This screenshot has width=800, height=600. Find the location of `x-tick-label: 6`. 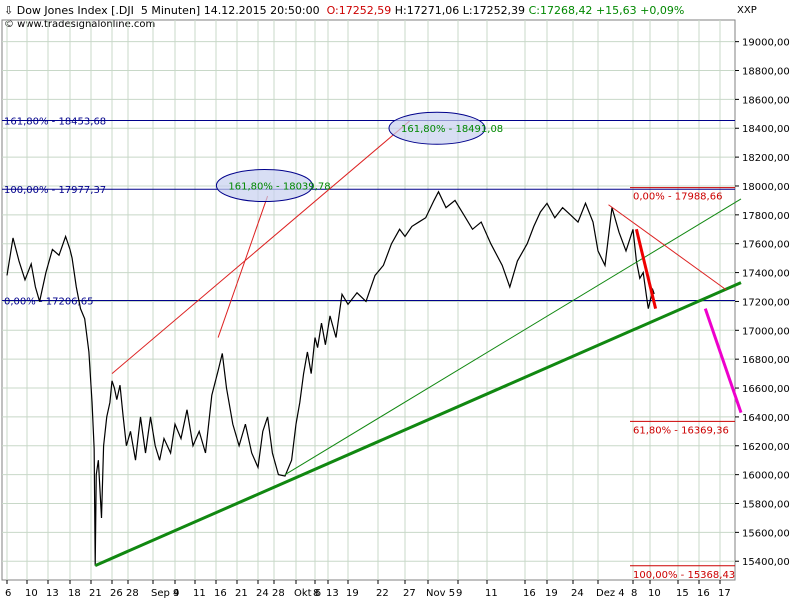

x-tick-label: 6 is located at coordinates (8, 593).